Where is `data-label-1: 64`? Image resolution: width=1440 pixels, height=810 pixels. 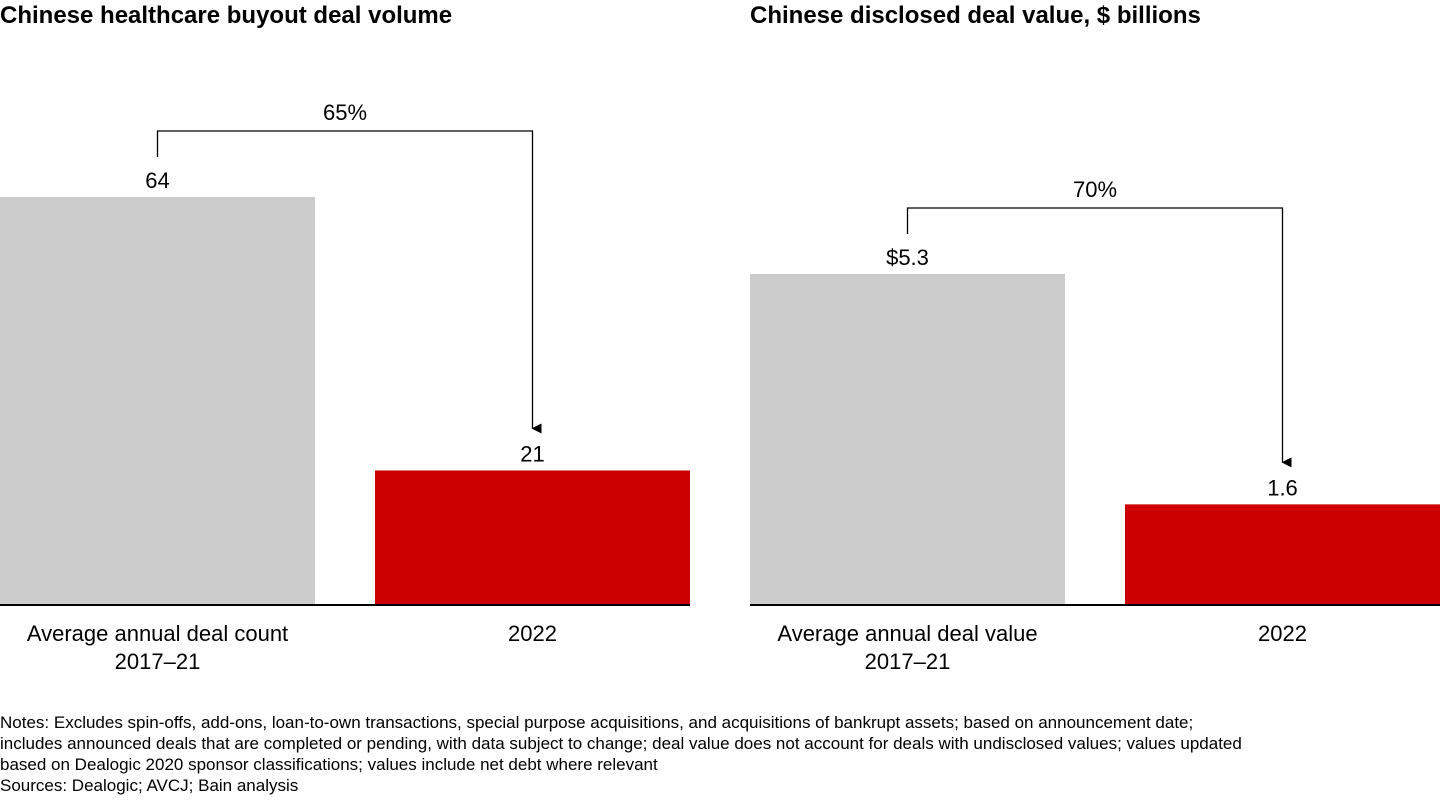
data-label-1: 64 is located at coordinates (157, 180).